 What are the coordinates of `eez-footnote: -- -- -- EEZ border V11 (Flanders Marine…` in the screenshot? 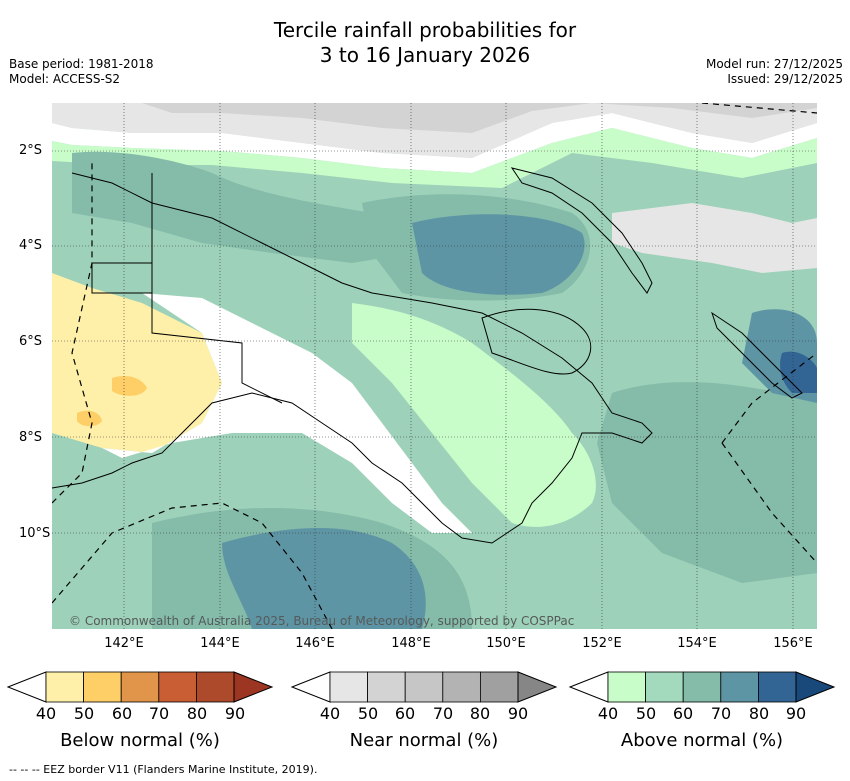 It's located at (163, 769).